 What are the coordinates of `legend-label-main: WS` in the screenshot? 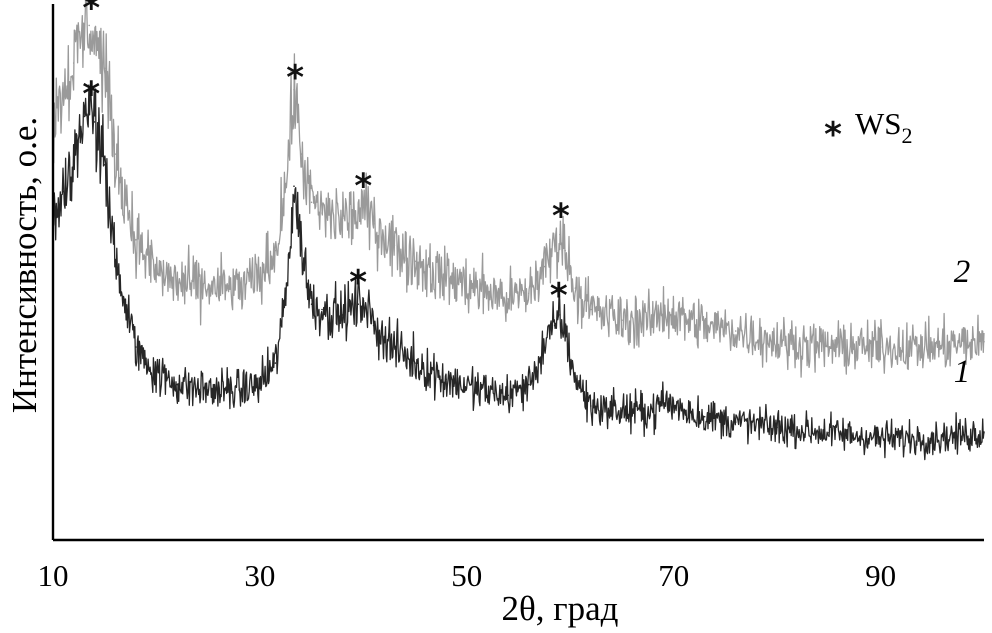 It's located at (878, 123).